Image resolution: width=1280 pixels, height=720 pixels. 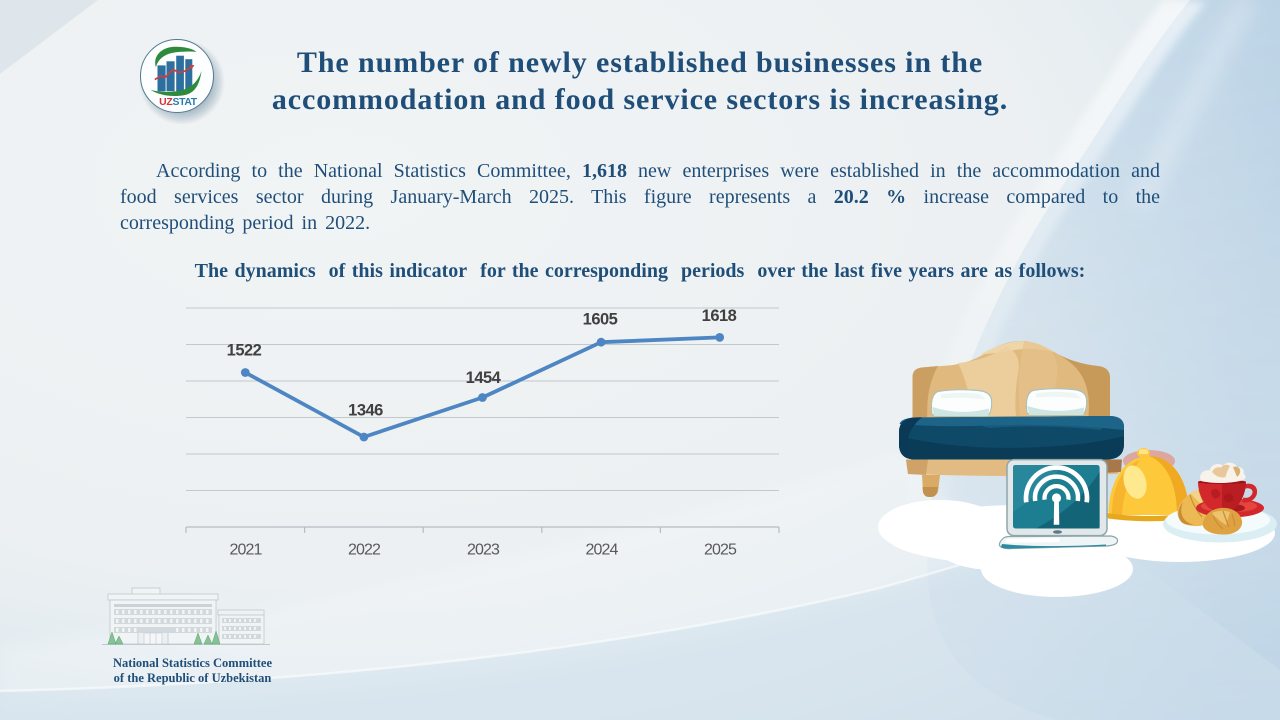 What do you see at coordinates (178, 102) in the screenshot?
I see `svg-text: UZSTAT` at bounding box center [178, 102].